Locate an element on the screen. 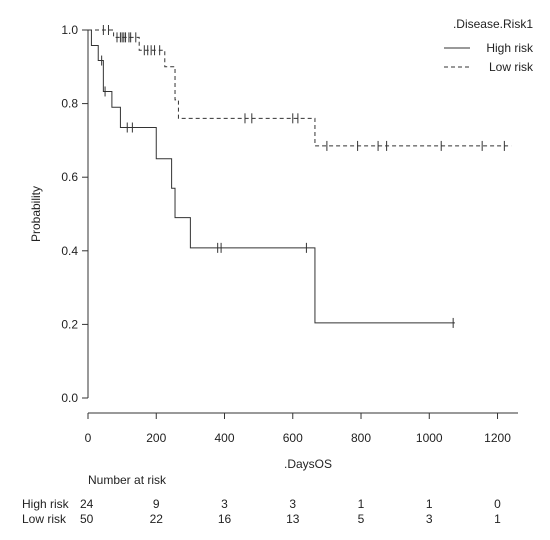  x-tick-label: 400 is located at coordinates (224, 438).